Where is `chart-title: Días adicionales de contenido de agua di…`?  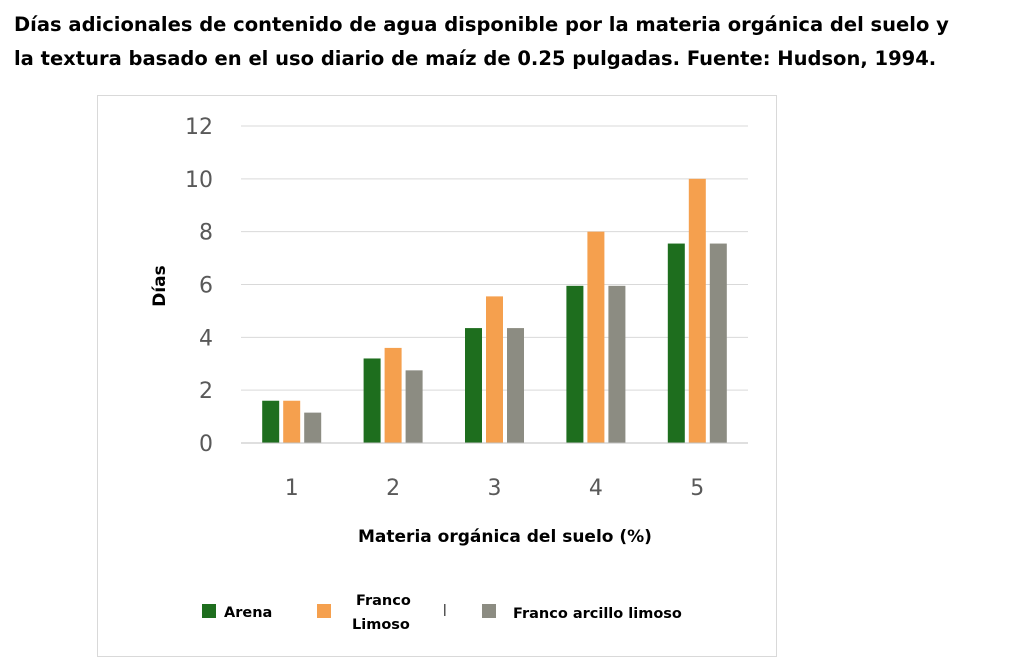 chart-title: Días adicionales de contenido de agua di… is located at coordinates (514, 42).